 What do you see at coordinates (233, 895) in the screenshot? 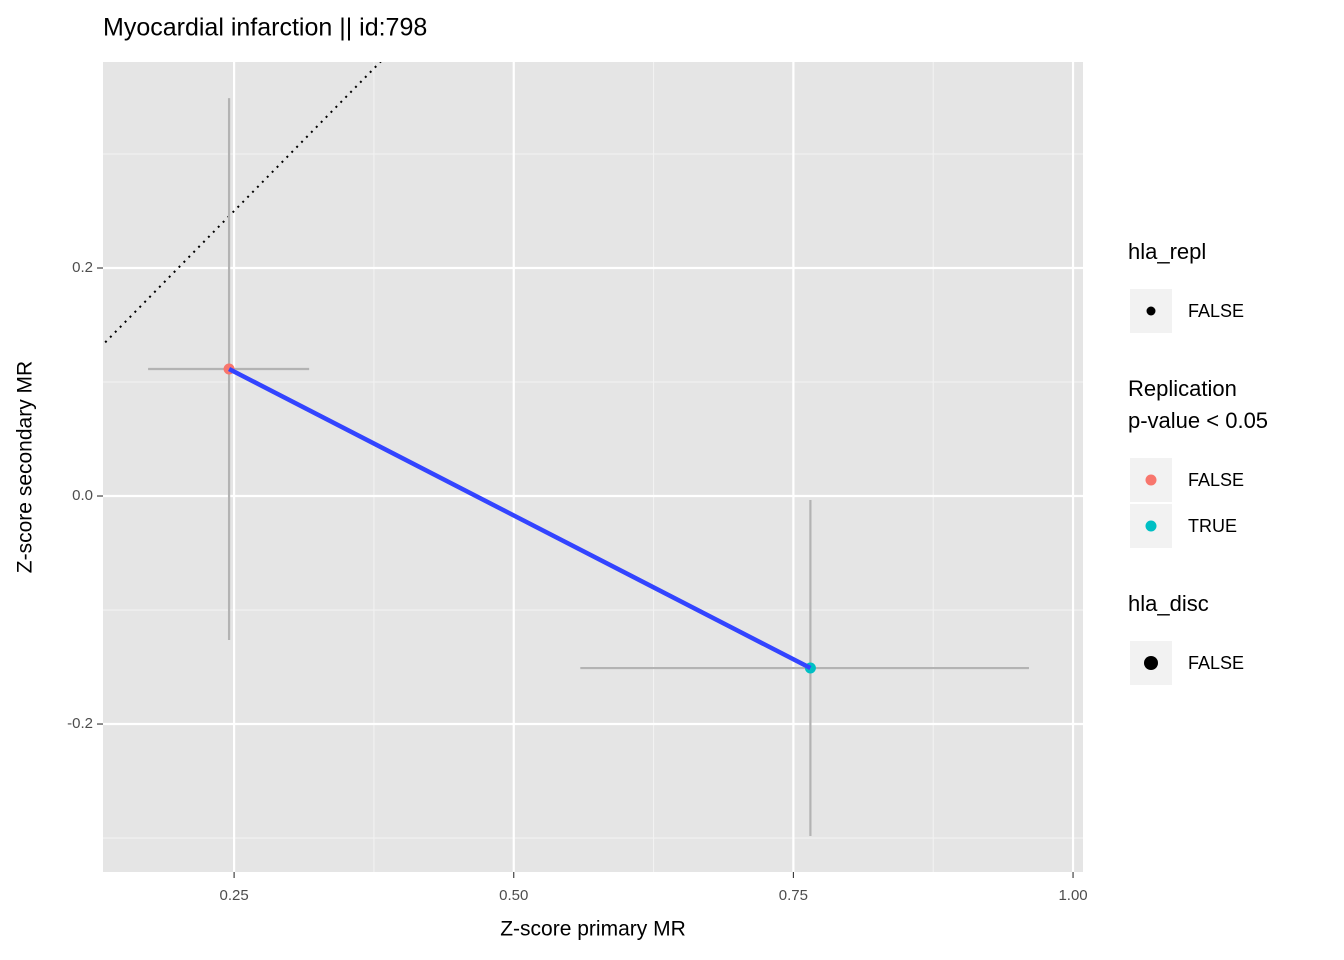
I see `x-tick-label: 0.25` at bounding box center [233, 895].